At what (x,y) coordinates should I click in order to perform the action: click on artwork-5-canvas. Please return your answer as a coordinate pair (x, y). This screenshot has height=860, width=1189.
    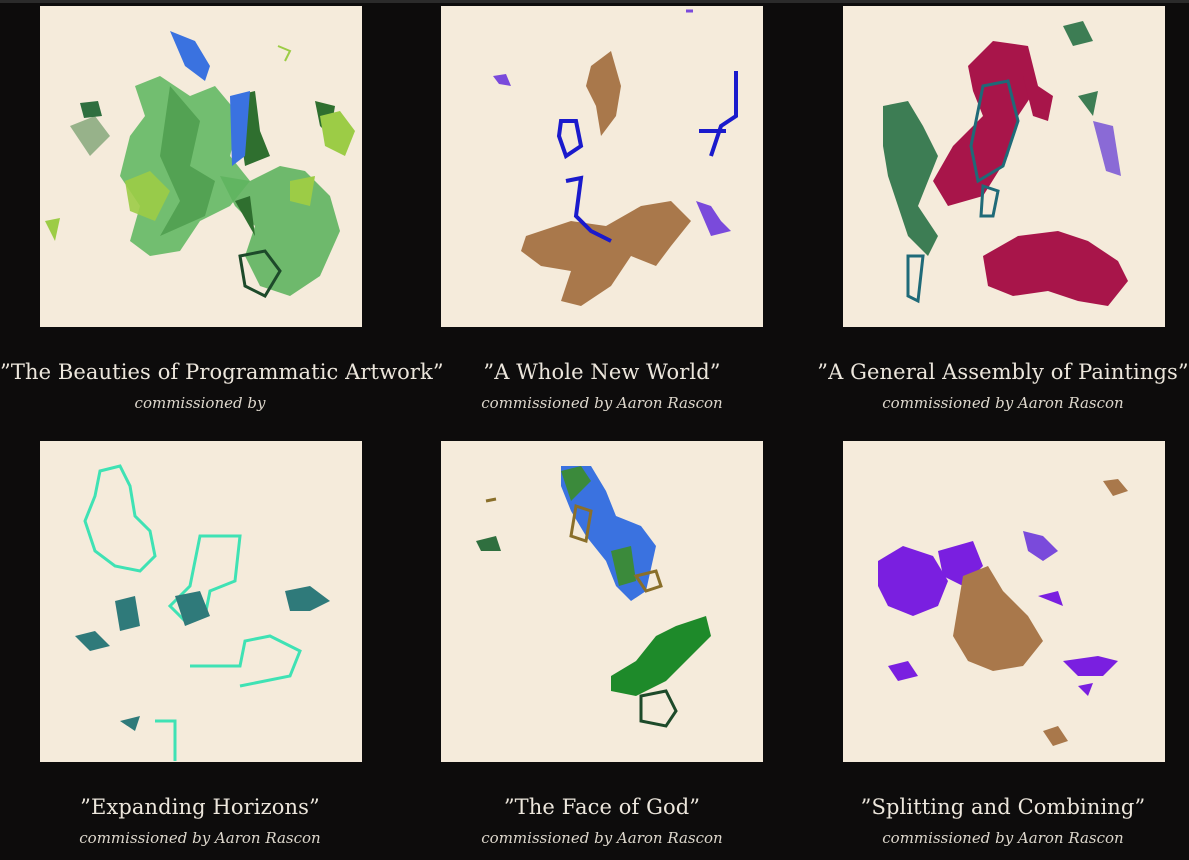
    Looking at the image, I should click on (602, 601).